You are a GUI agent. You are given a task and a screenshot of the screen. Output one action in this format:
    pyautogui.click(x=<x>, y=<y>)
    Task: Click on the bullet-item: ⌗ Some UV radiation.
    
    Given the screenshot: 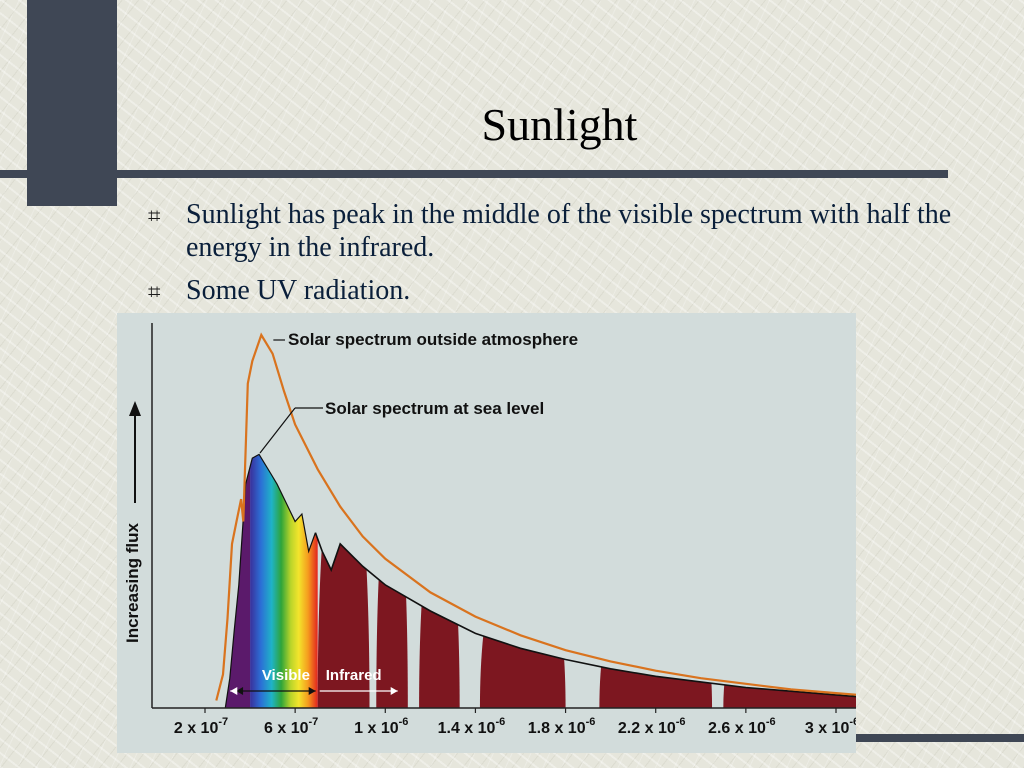 What is the action you would take?
    pyautogui.click(x=556, y=290)
    